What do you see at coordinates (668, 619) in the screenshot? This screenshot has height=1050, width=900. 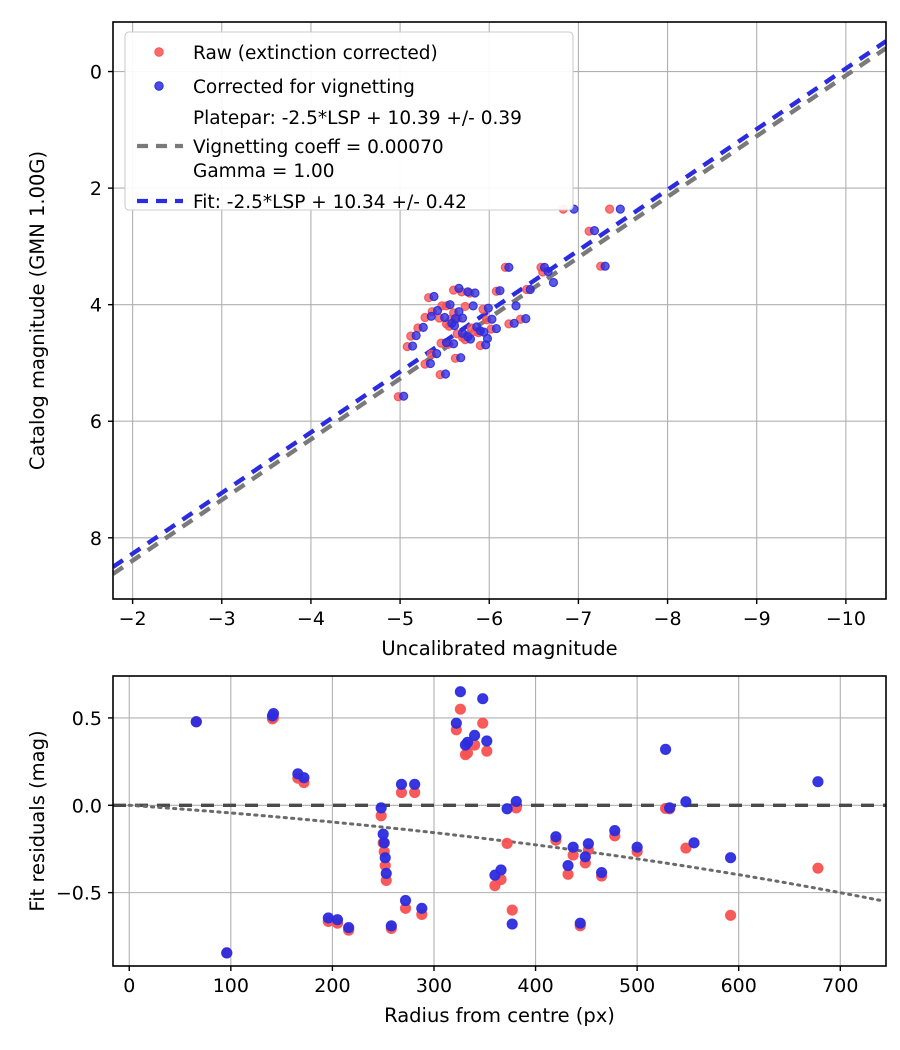 I see `xtick-label: −8` at bounding box center [668, 619].